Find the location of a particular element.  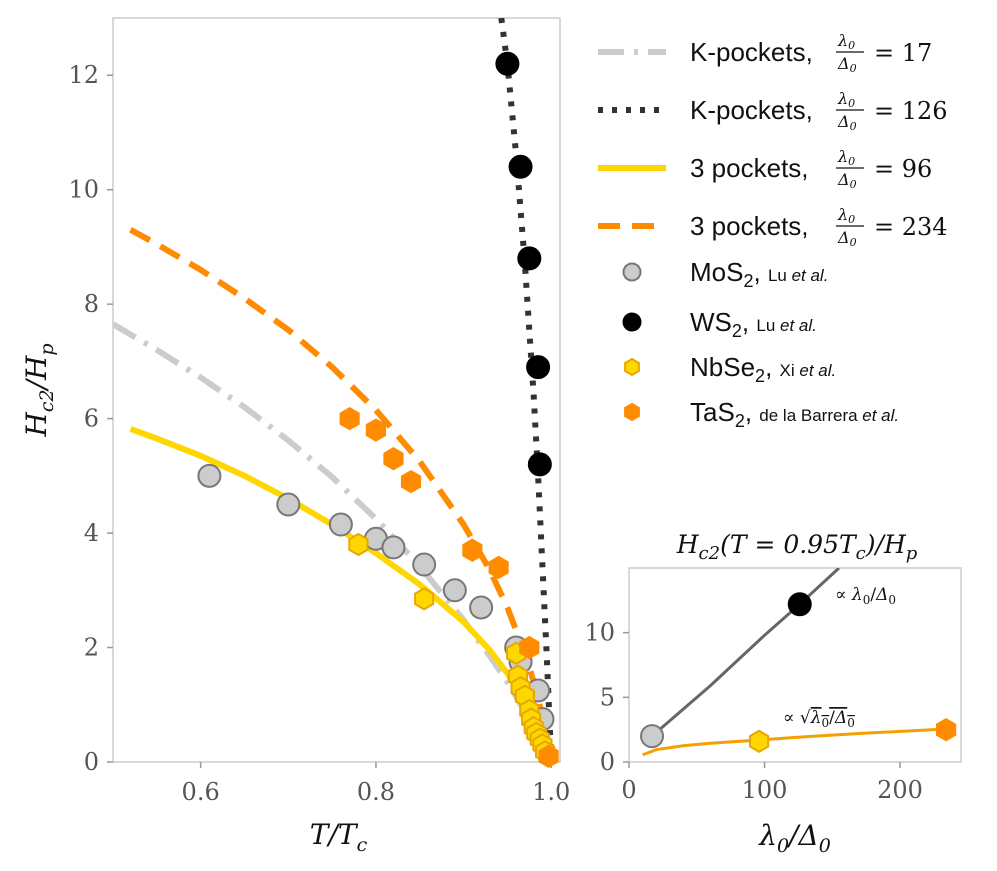

inset-x-tick-label: 200 is located at coordinates (900, 790).